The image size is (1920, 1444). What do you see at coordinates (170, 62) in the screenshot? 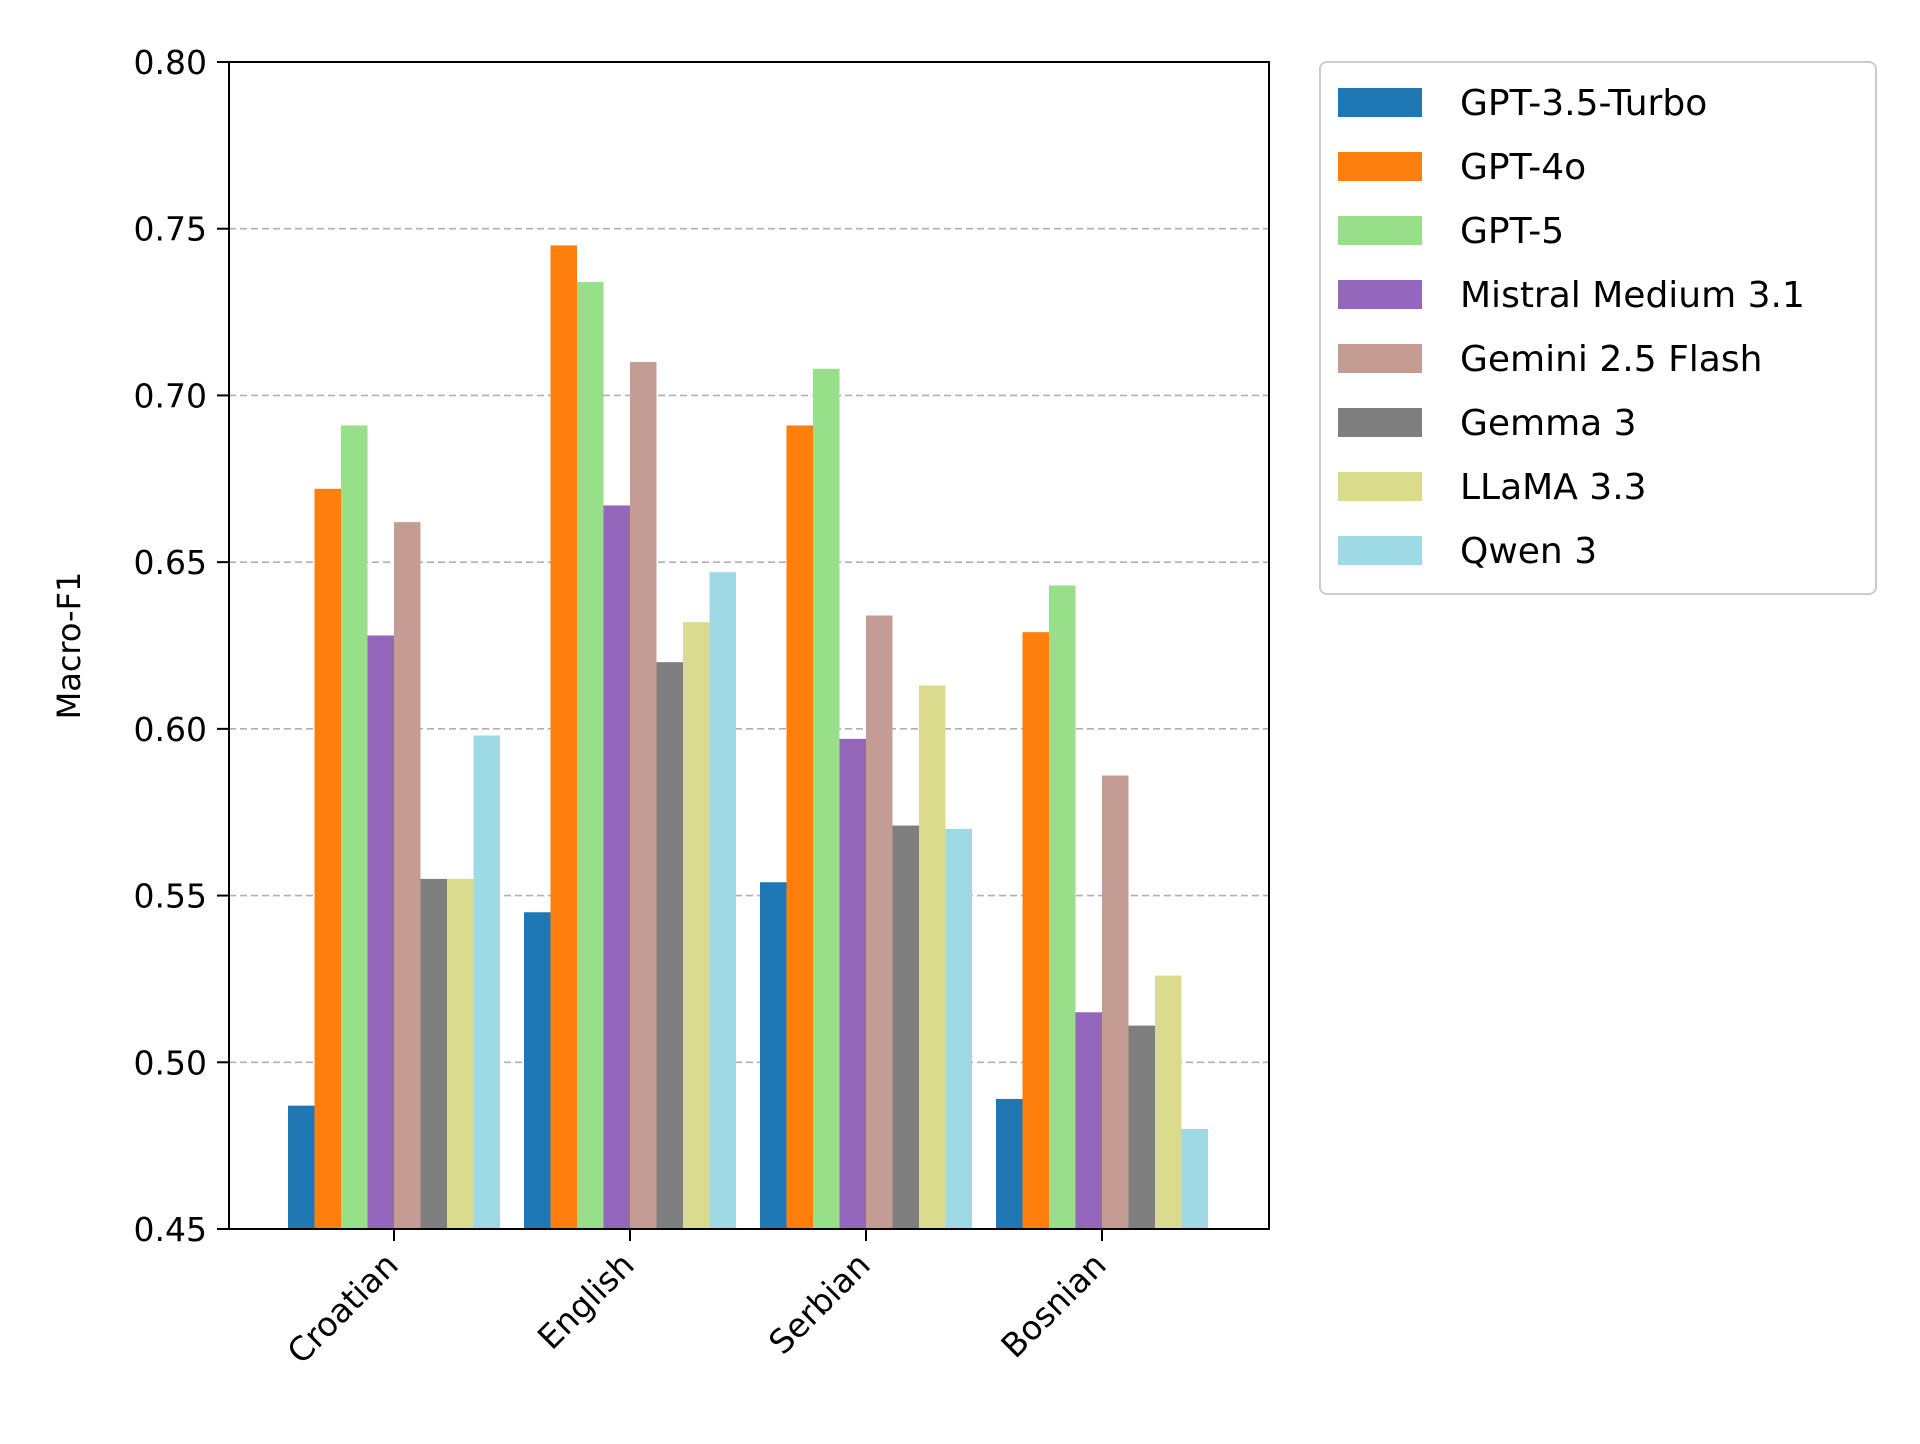
I see `y-tick-label: 0.80` at bounding box center [170, 62].